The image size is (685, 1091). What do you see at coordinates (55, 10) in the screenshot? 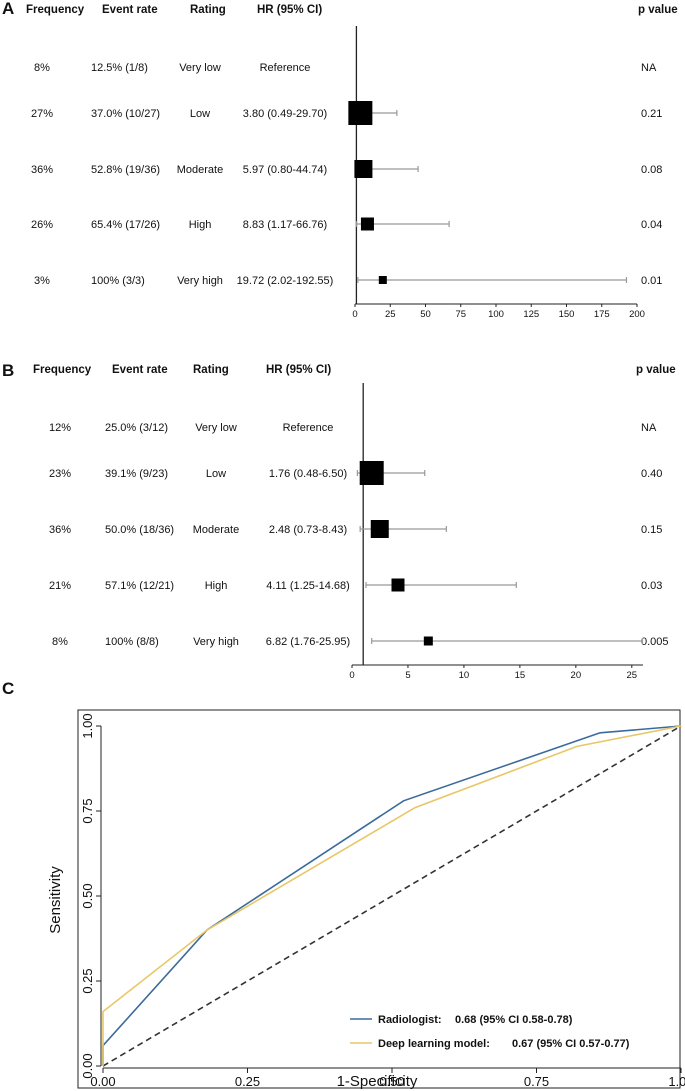
I see `panel-a-header-frequency: Frequency` at bounding box center [55, 10].